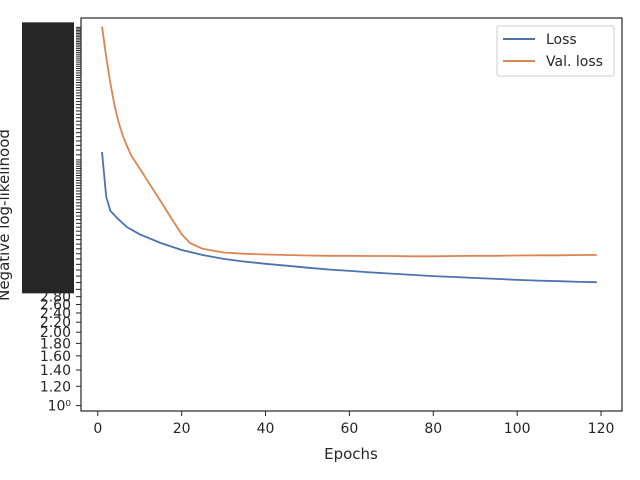 The height and width of the screenshot is (480, 640). What do you see at coordinates (6, 215) in the screenshot?
I see `y-axis-label: Negative log-likelihood` at bounding box center [6, 215].